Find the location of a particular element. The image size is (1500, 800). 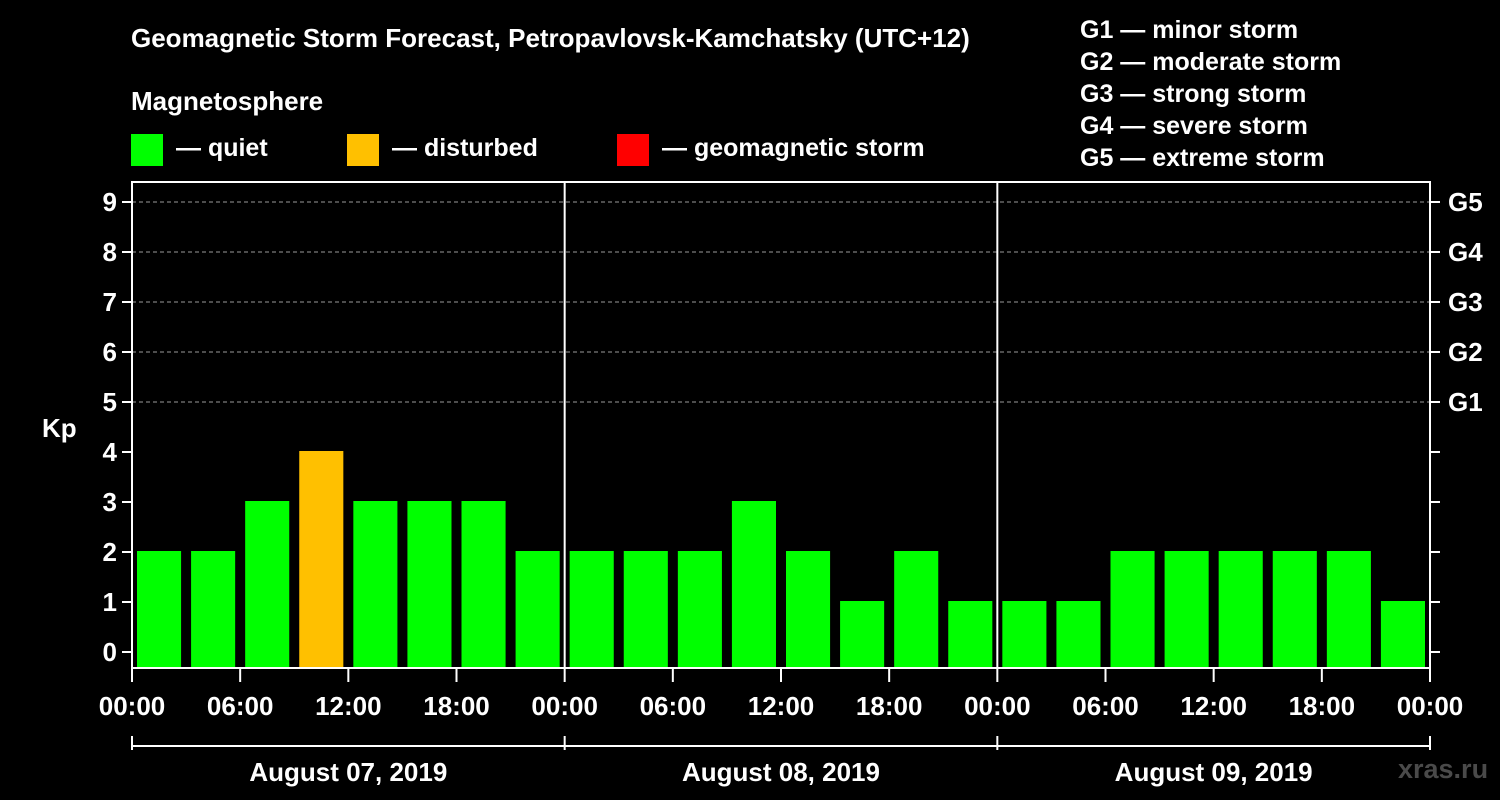

legend-label-quiet: — quiet is located at coordinates (222, 148).